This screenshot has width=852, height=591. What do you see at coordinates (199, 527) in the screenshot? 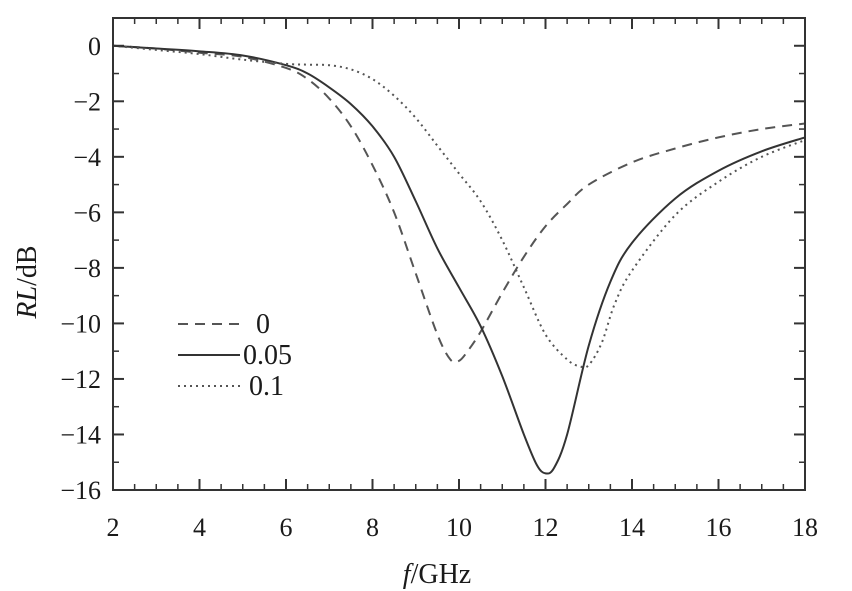
I see `x-tick-label: 4` at bounding box center [199, 527].